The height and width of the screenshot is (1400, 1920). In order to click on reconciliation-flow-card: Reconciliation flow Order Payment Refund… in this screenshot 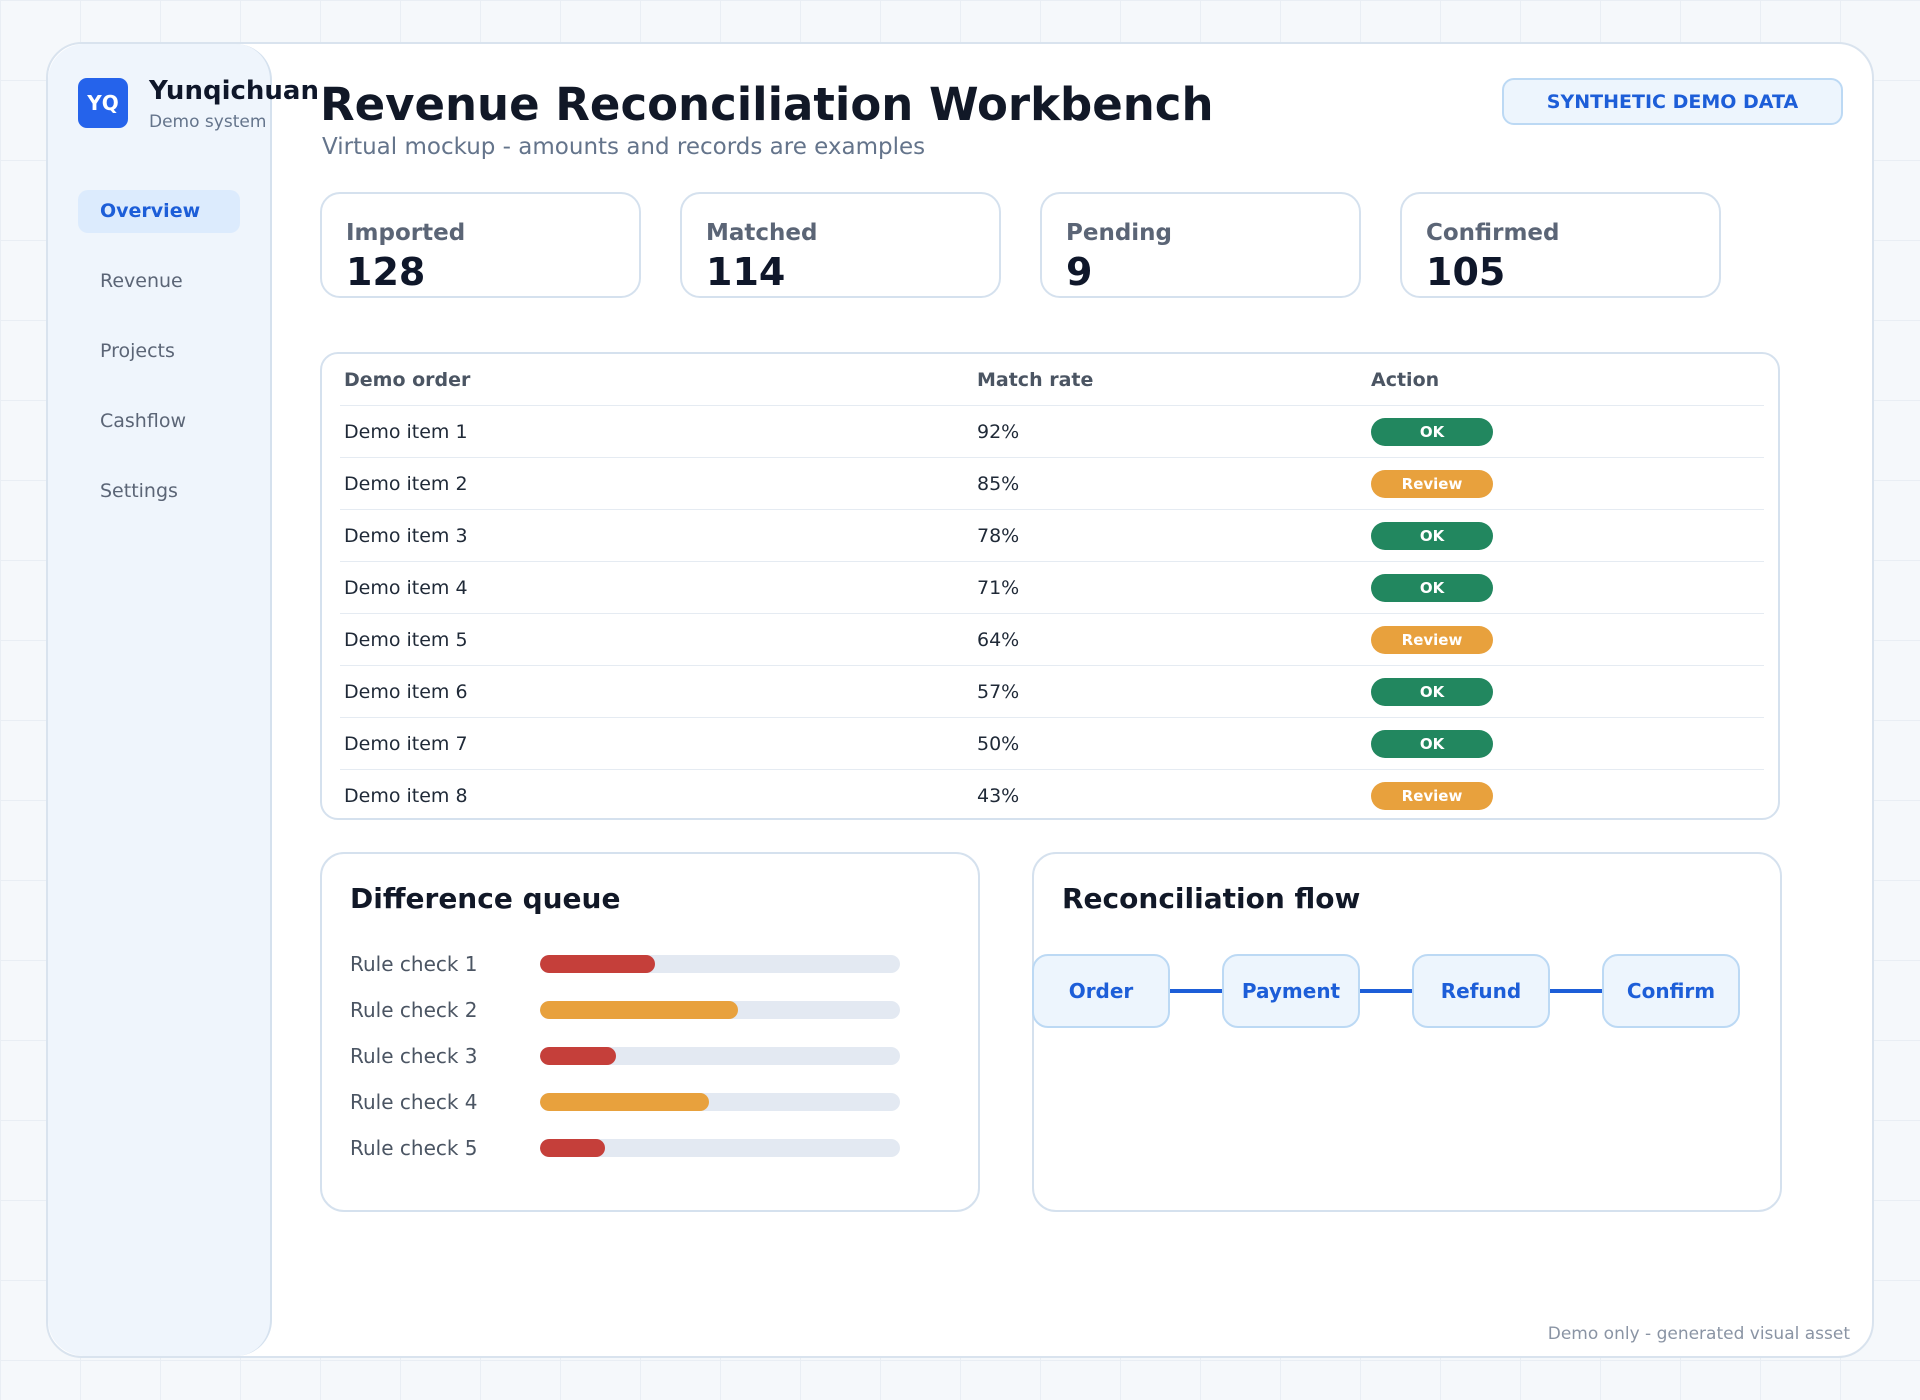, I will do `click(1407, 1032)`.